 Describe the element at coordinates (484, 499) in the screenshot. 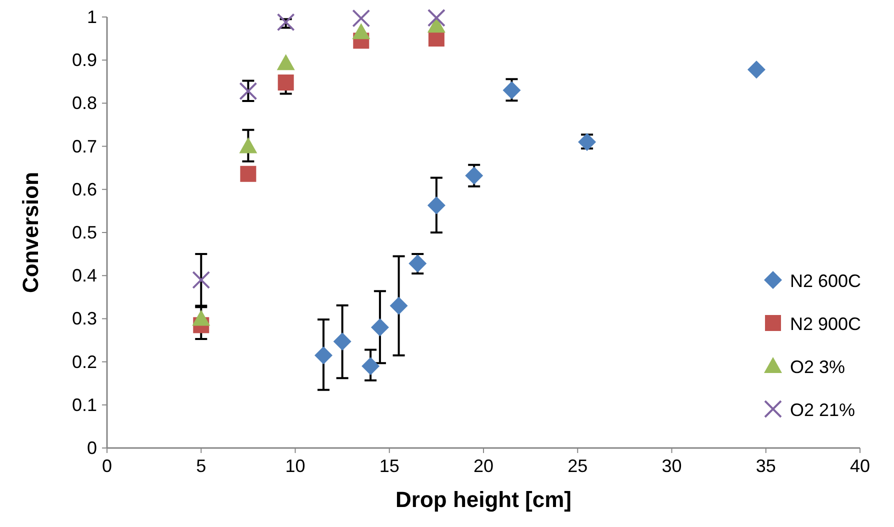

I see `x-axis-title: Drop height [cm]` at that location.